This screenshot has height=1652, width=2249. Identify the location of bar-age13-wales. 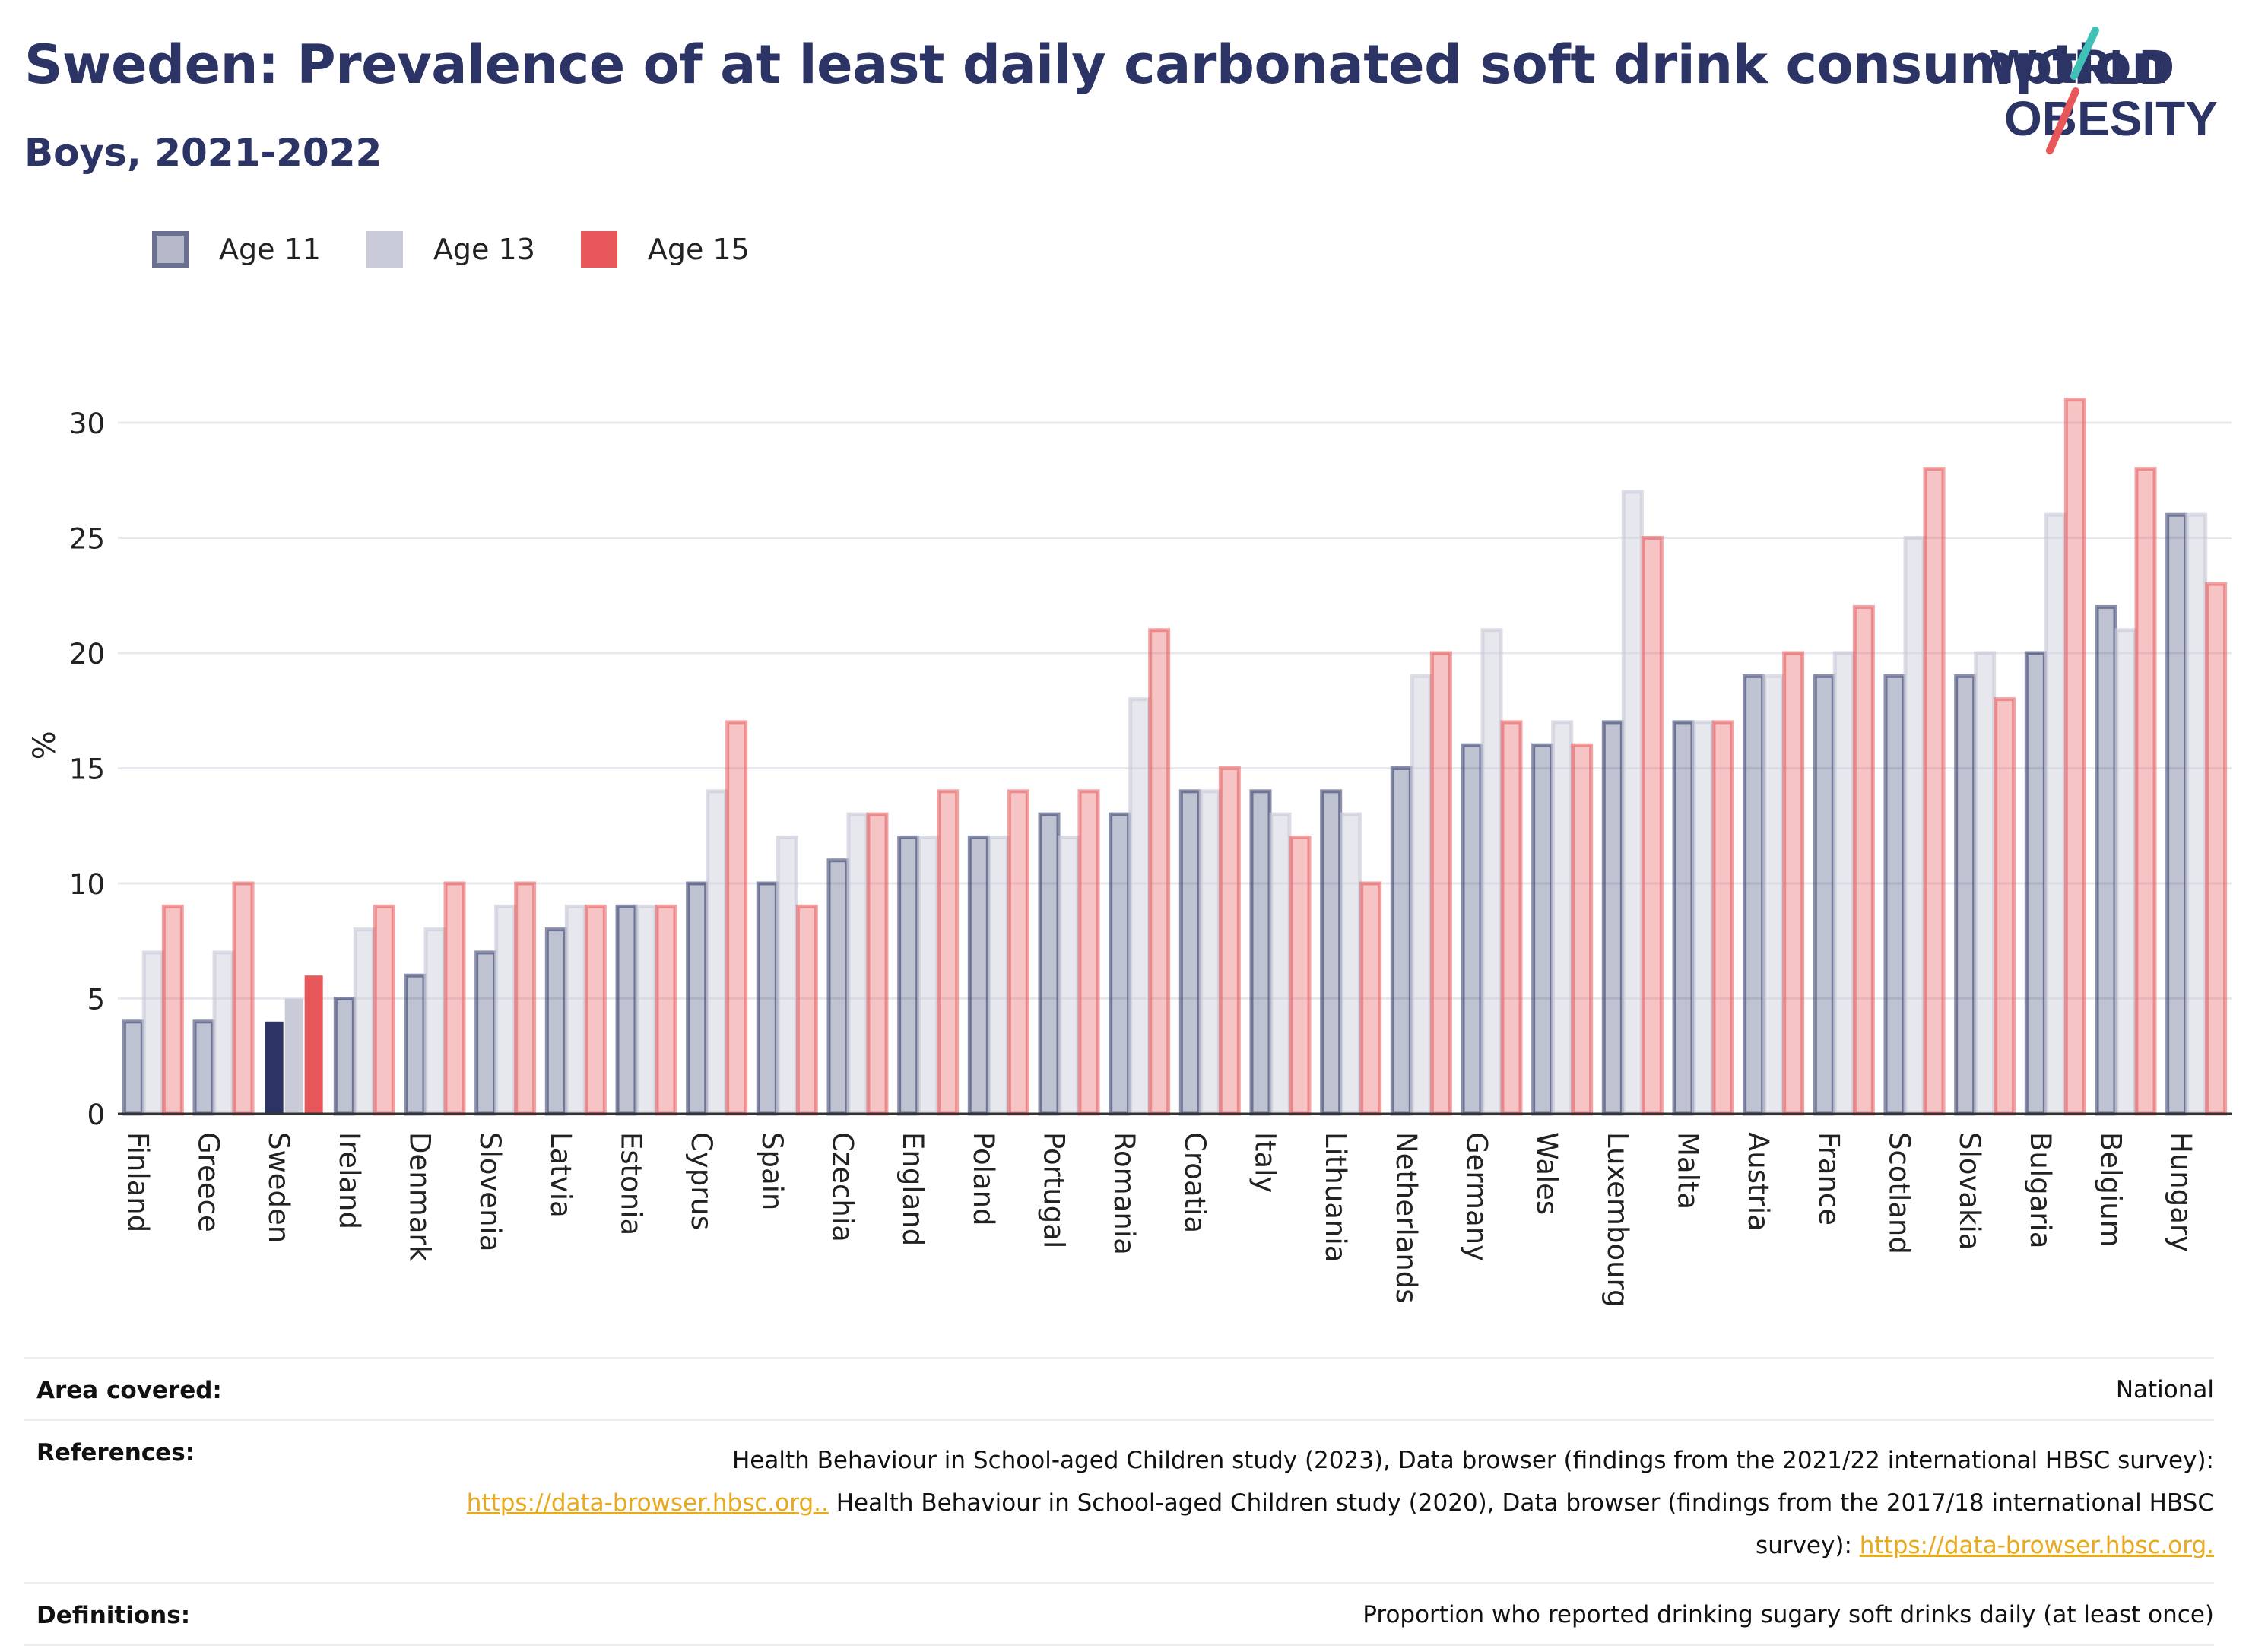
(1562, 918).